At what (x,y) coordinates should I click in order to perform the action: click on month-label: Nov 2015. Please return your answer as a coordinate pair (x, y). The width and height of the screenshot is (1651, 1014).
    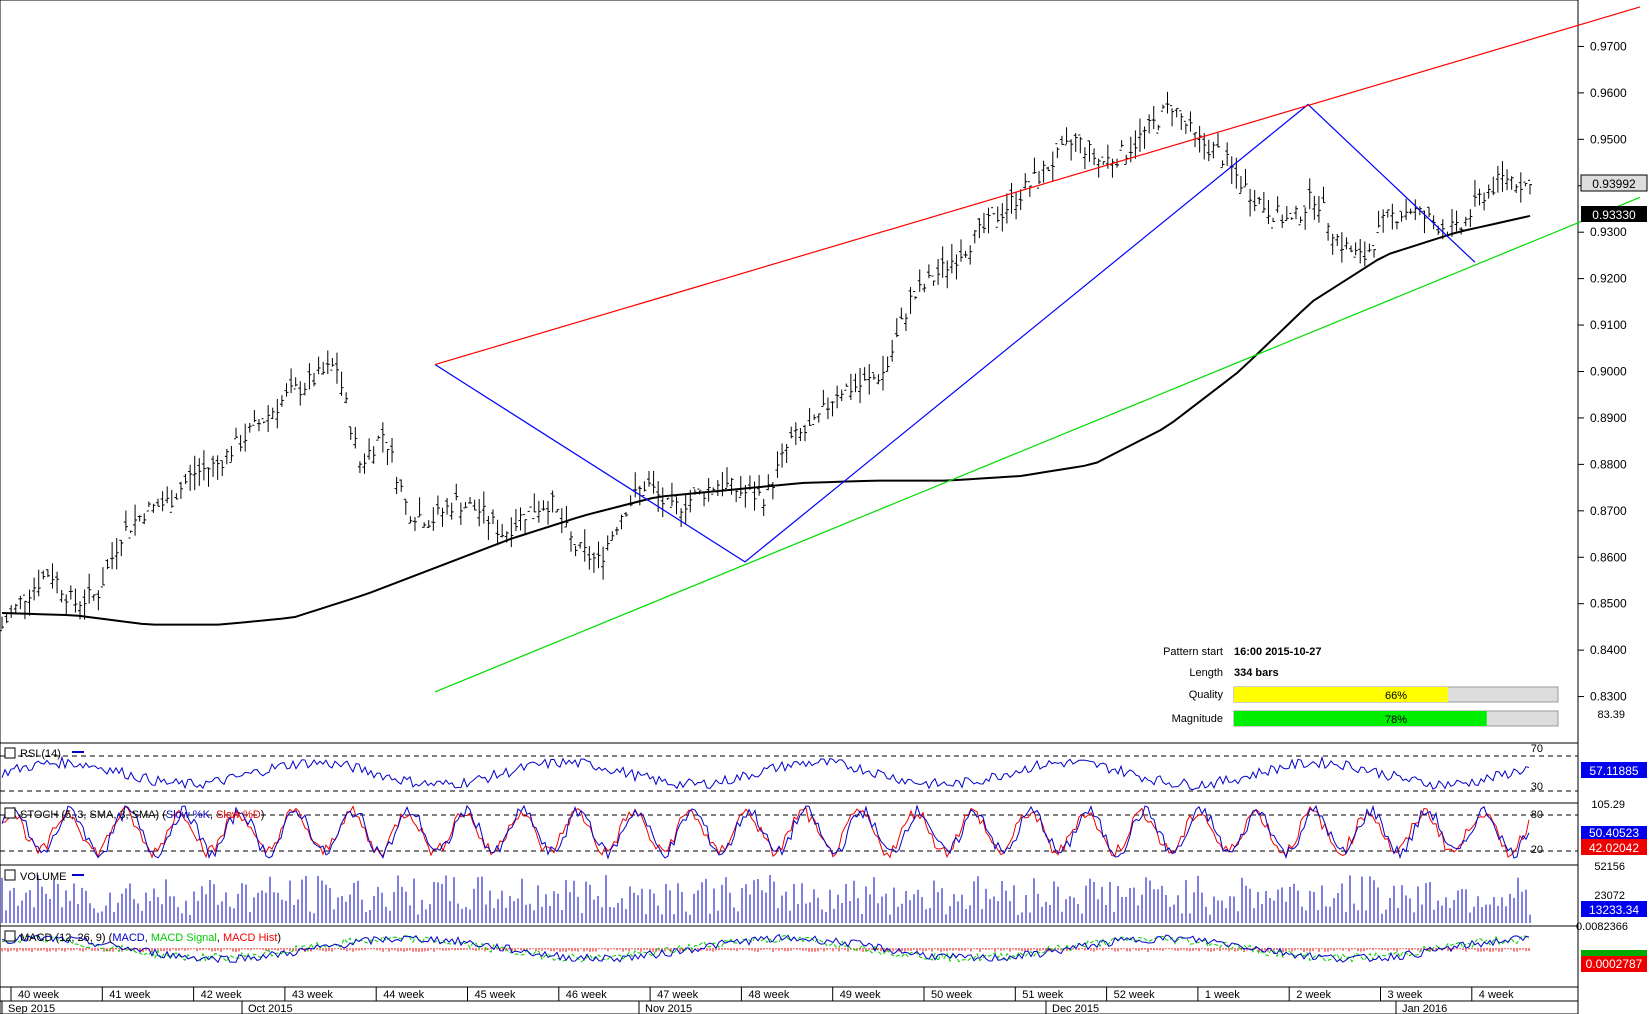
    Looking at the image, I should click on (668, 1008).